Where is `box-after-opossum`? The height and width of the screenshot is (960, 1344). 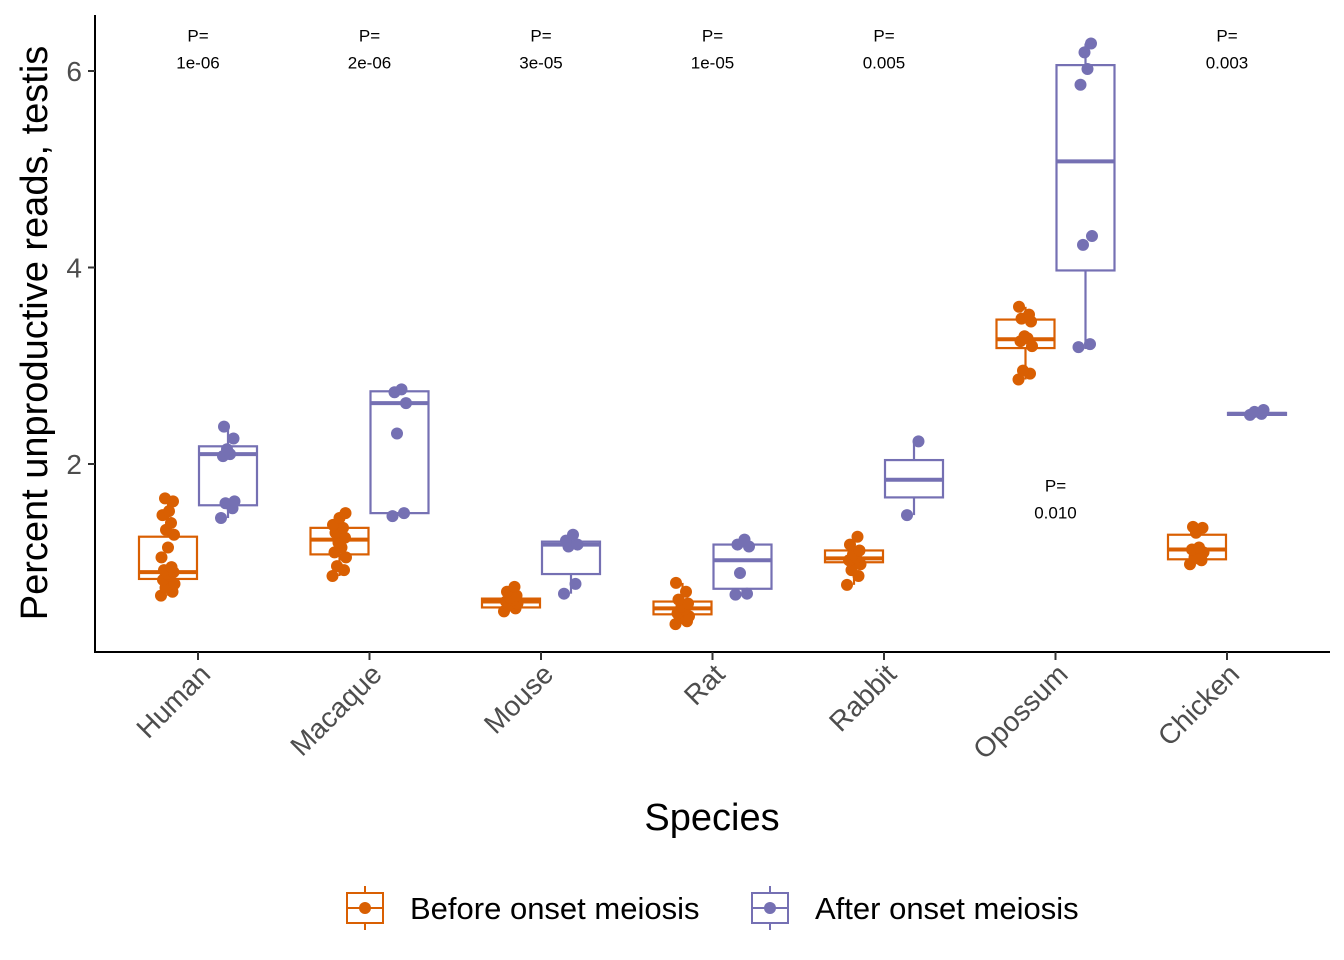 box-after-opossum is located at coordinates (1085, 196).